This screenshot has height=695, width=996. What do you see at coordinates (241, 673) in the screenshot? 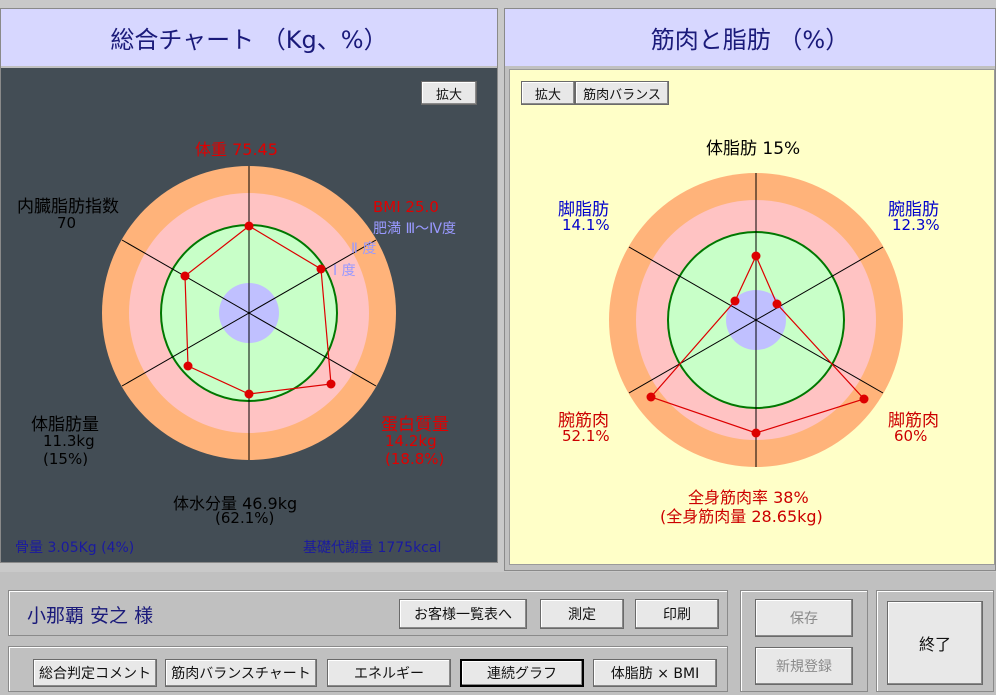
I see `muscle-balance-chart-button: 筋肉バランスチャート` at bounding box center [241, 673].